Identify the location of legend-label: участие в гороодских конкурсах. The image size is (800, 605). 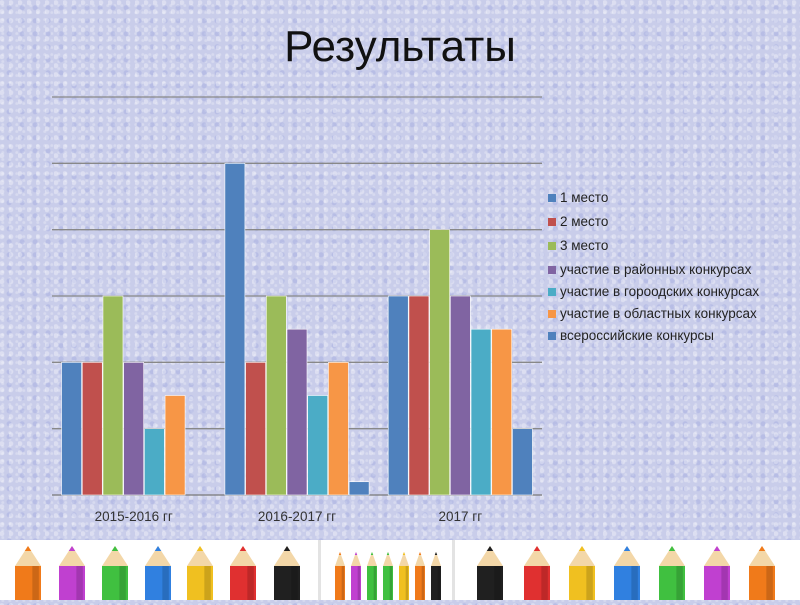
(660, 291).